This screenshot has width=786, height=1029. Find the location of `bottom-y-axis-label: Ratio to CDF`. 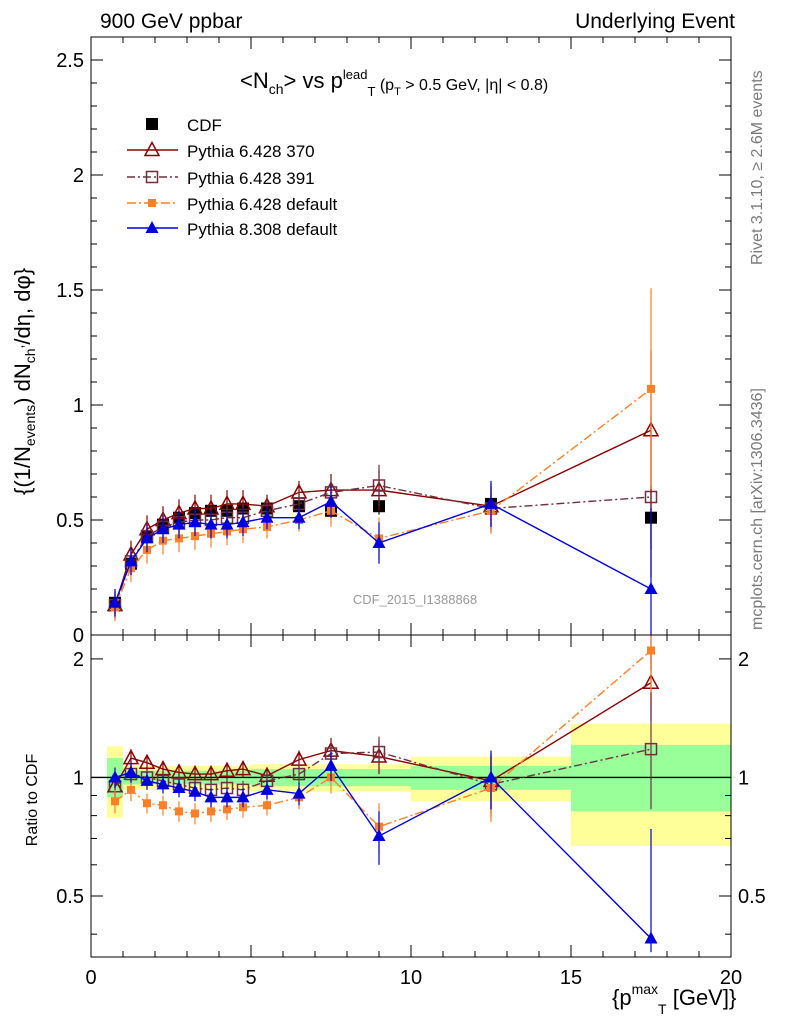

bottom-y-axis-label: Ratio to CDF is located at coordinates (32, 800).